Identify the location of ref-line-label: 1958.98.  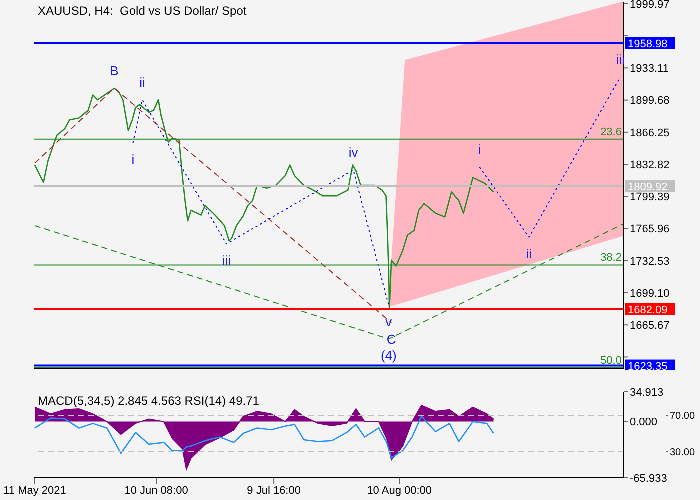
(648, 44).